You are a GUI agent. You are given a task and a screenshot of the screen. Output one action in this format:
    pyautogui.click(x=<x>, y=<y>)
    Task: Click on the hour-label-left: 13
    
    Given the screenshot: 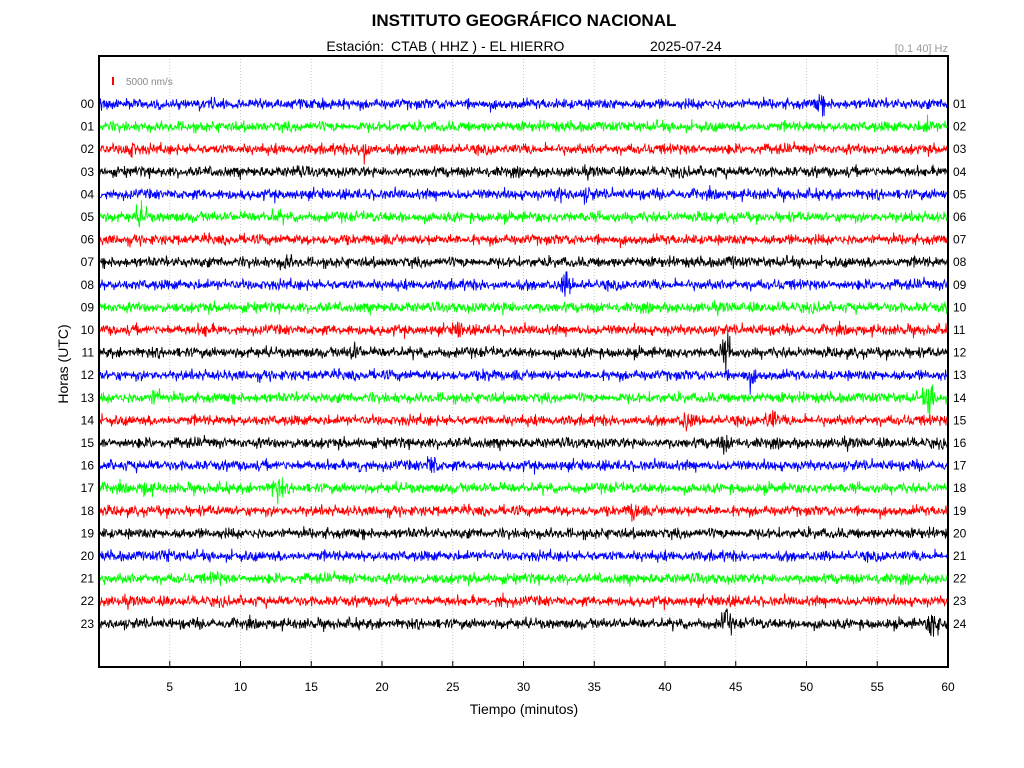 What is the action you would take?
    pyautogui.click(x=88, y=398)
    